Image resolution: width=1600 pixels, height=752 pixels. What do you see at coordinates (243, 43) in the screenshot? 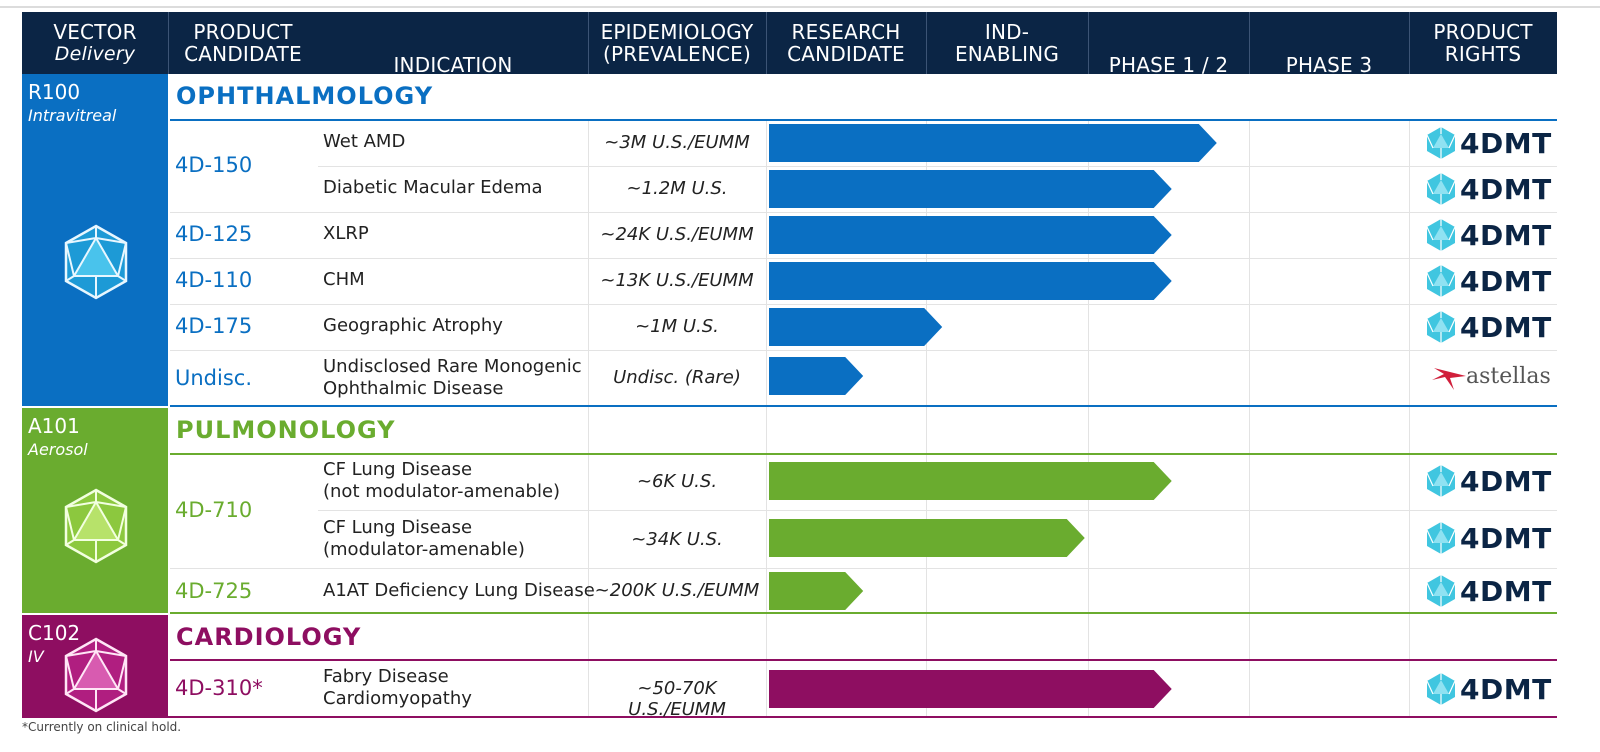
I see `header-product-candidate: PRODUCT CANDIDATE` at bounding box center [243, 43].